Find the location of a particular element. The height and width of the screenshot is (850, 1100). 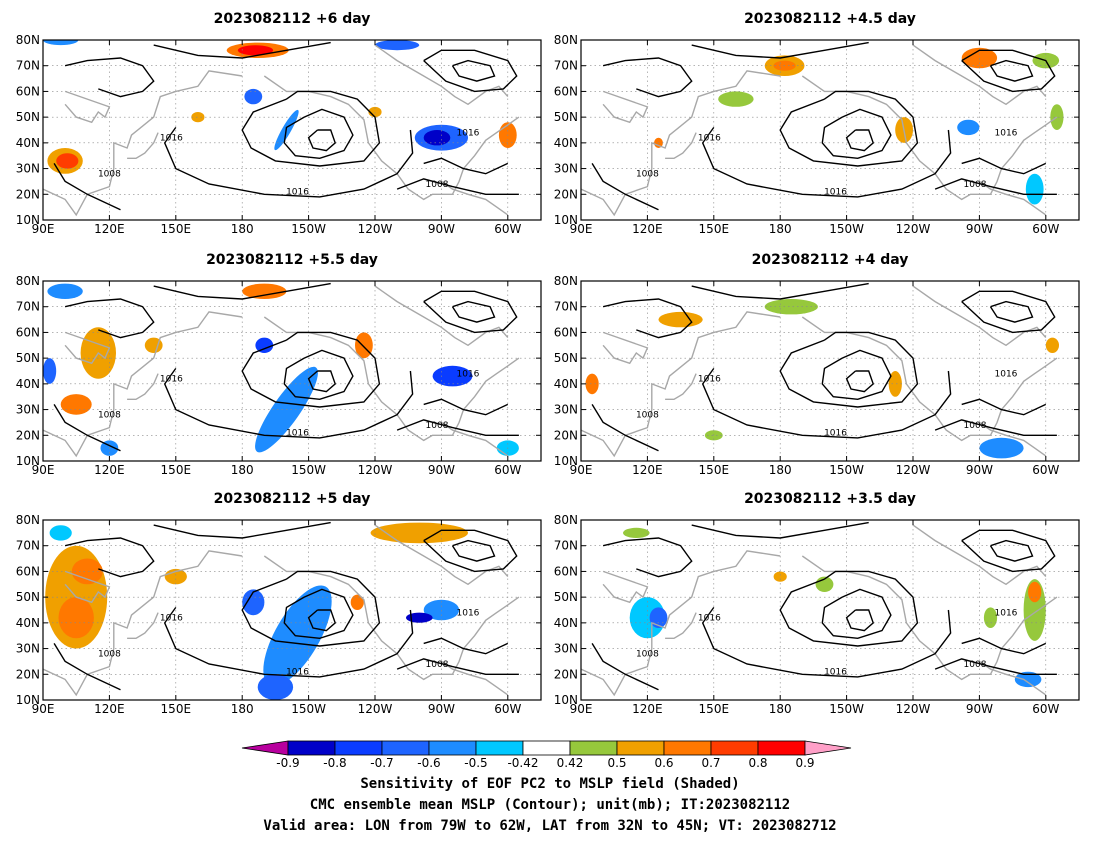

lon-label: 120E is located at coordinates (109, 709).